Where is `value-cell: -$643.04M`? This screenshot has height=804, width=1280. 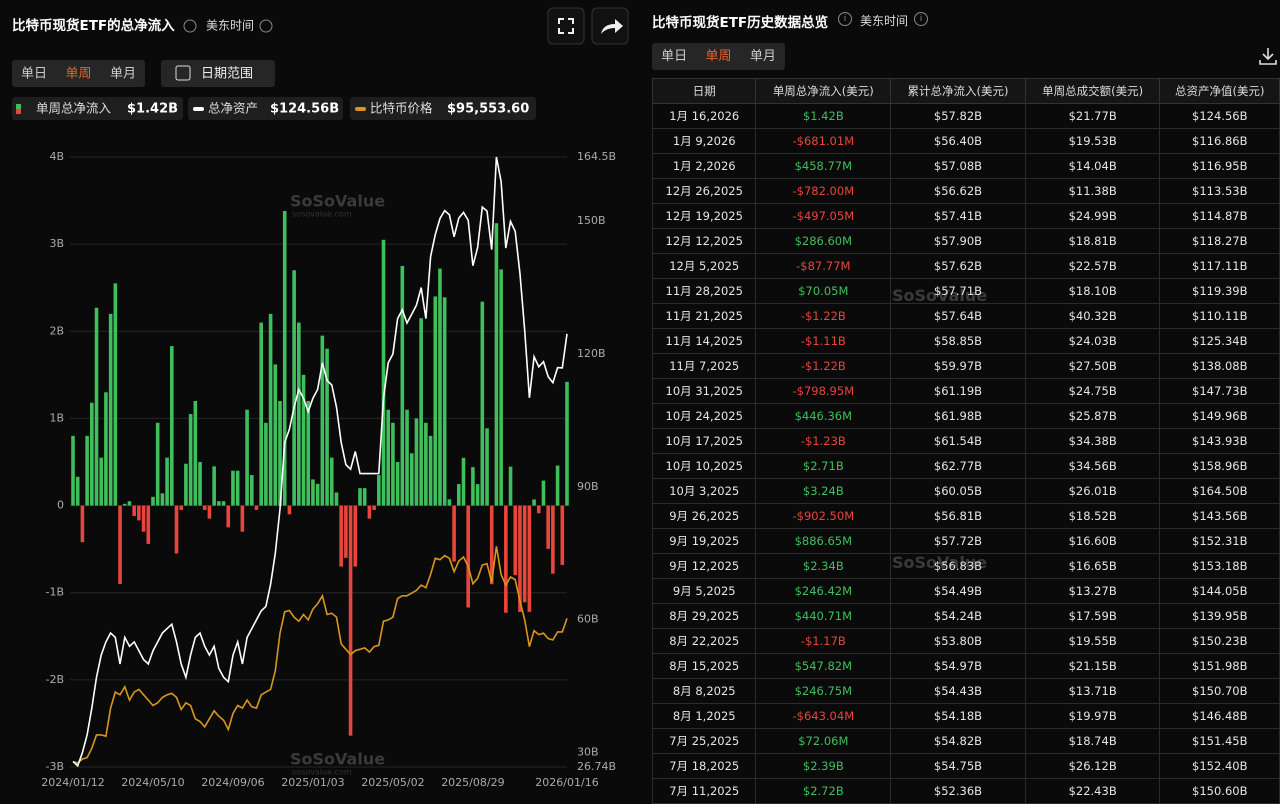
value-cell: -$643.04M is located at coordinates (823, 716).